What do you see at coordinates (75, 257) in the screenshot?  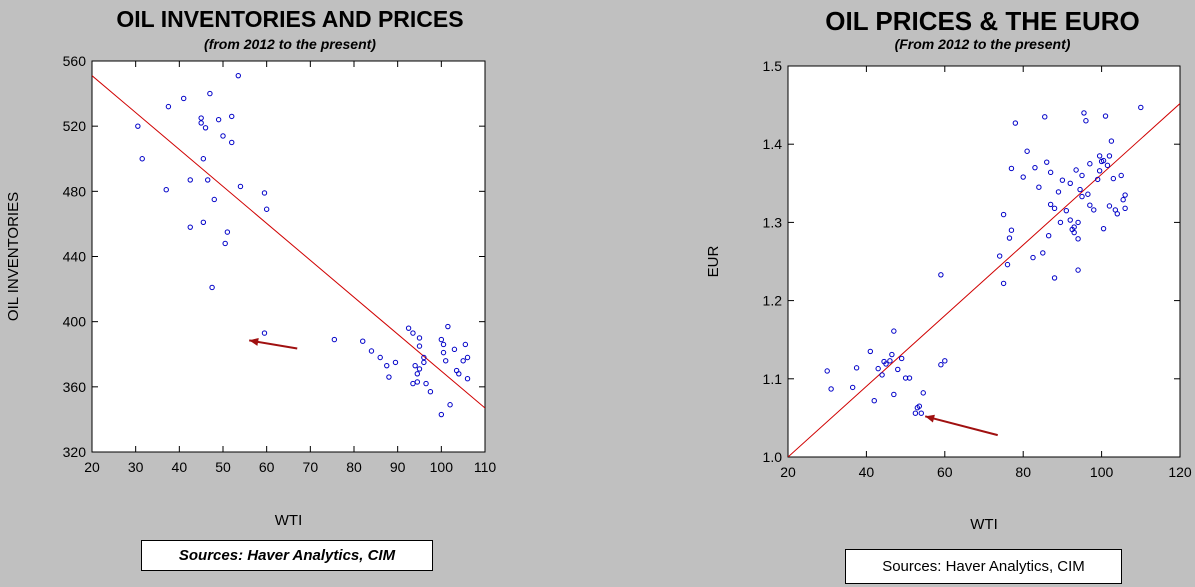 I see `chart1-ytick-label: 440` at bounding box center [75, 257].